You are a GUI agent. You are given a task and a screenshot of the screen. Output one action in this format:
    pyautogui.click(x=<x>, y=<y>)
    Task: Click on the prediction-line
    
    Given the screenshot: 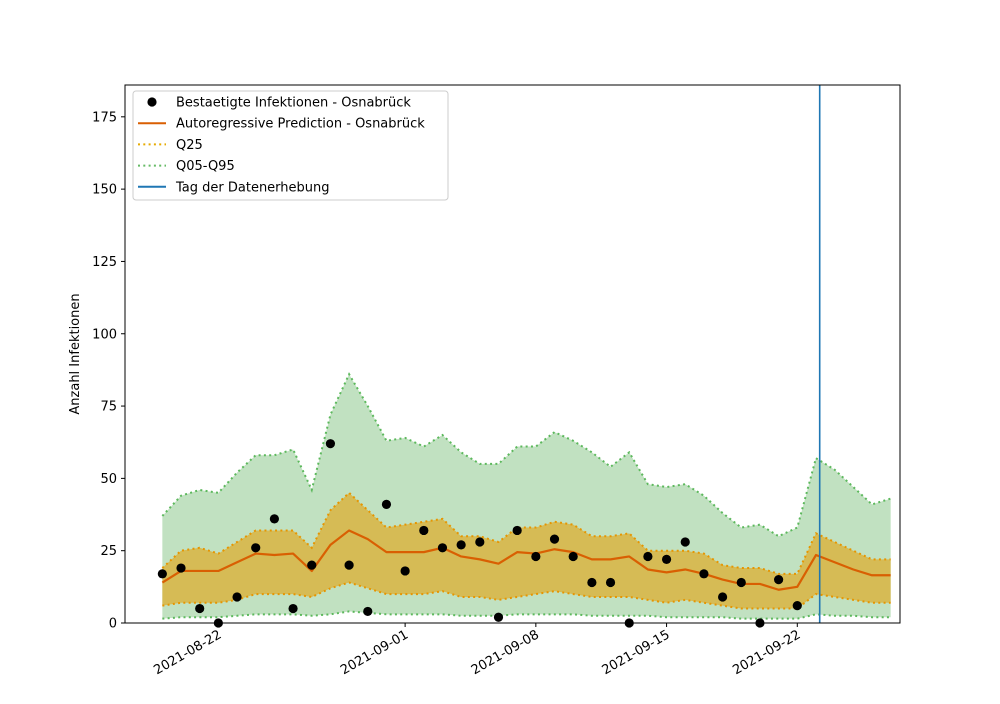 What is the action you would take?
    pyautogui.click(x=526, y=560)
    